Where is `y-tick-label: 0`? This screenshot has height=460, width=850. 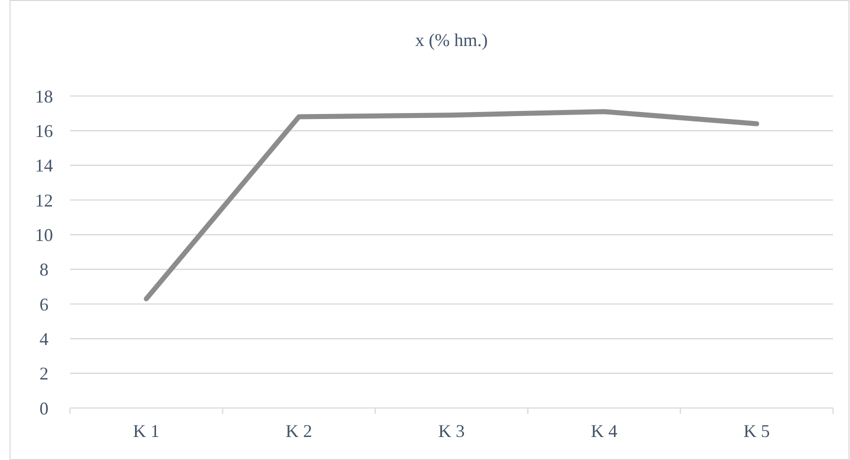 y-tick-label: 0 is located at coordinates (44, 408).